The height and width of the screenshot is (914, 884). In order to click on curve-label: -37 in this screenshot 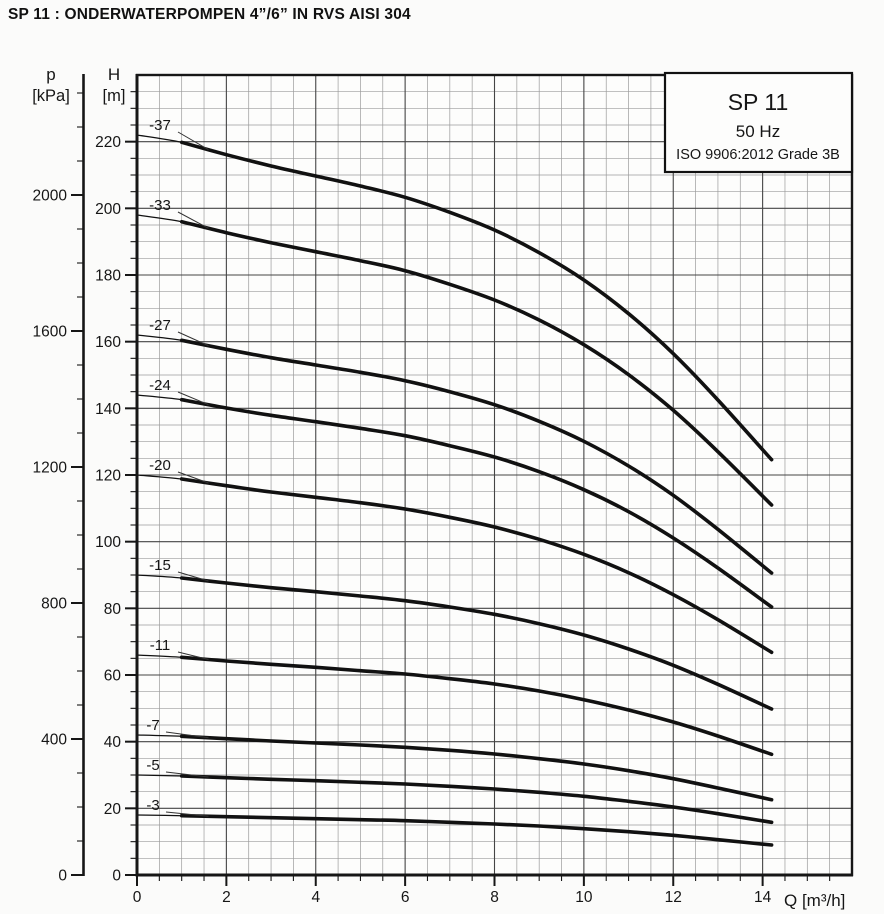, I will do `click(160, 125)`.